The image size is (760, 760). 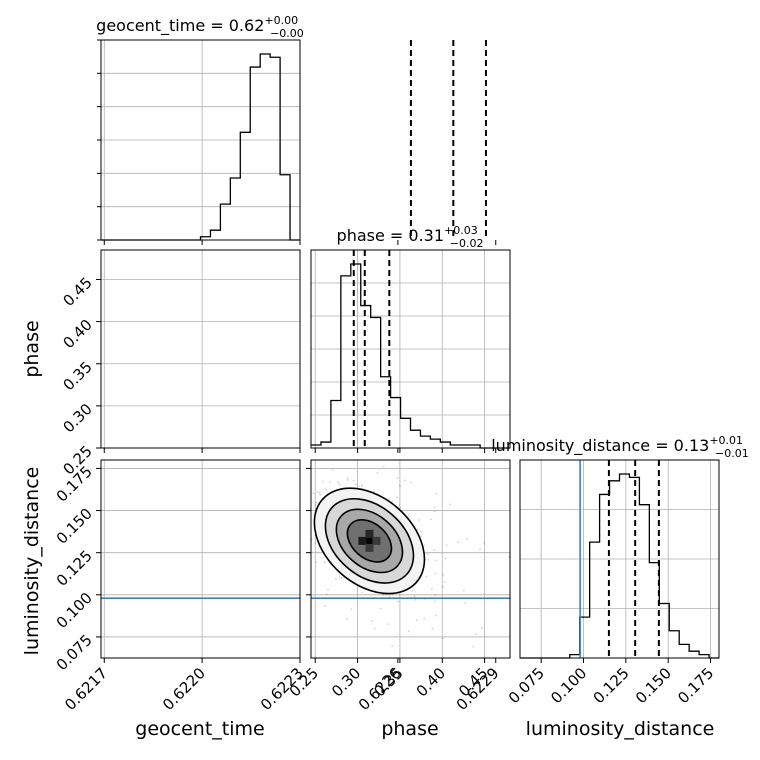 I want to click on density-cell, so click(x=376, y=540).